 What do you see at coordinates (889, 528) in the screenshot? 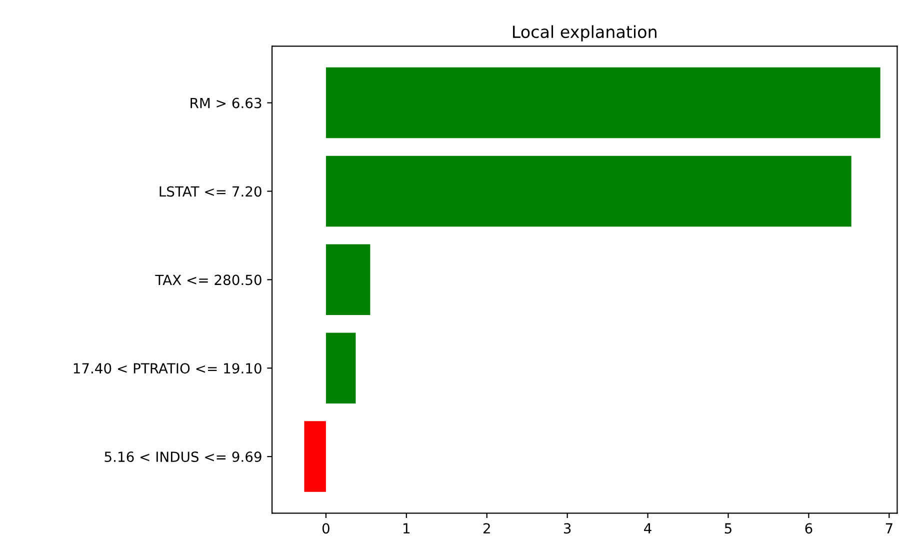
I see `x-tick-label: 7` at bounding box center [889, 528].